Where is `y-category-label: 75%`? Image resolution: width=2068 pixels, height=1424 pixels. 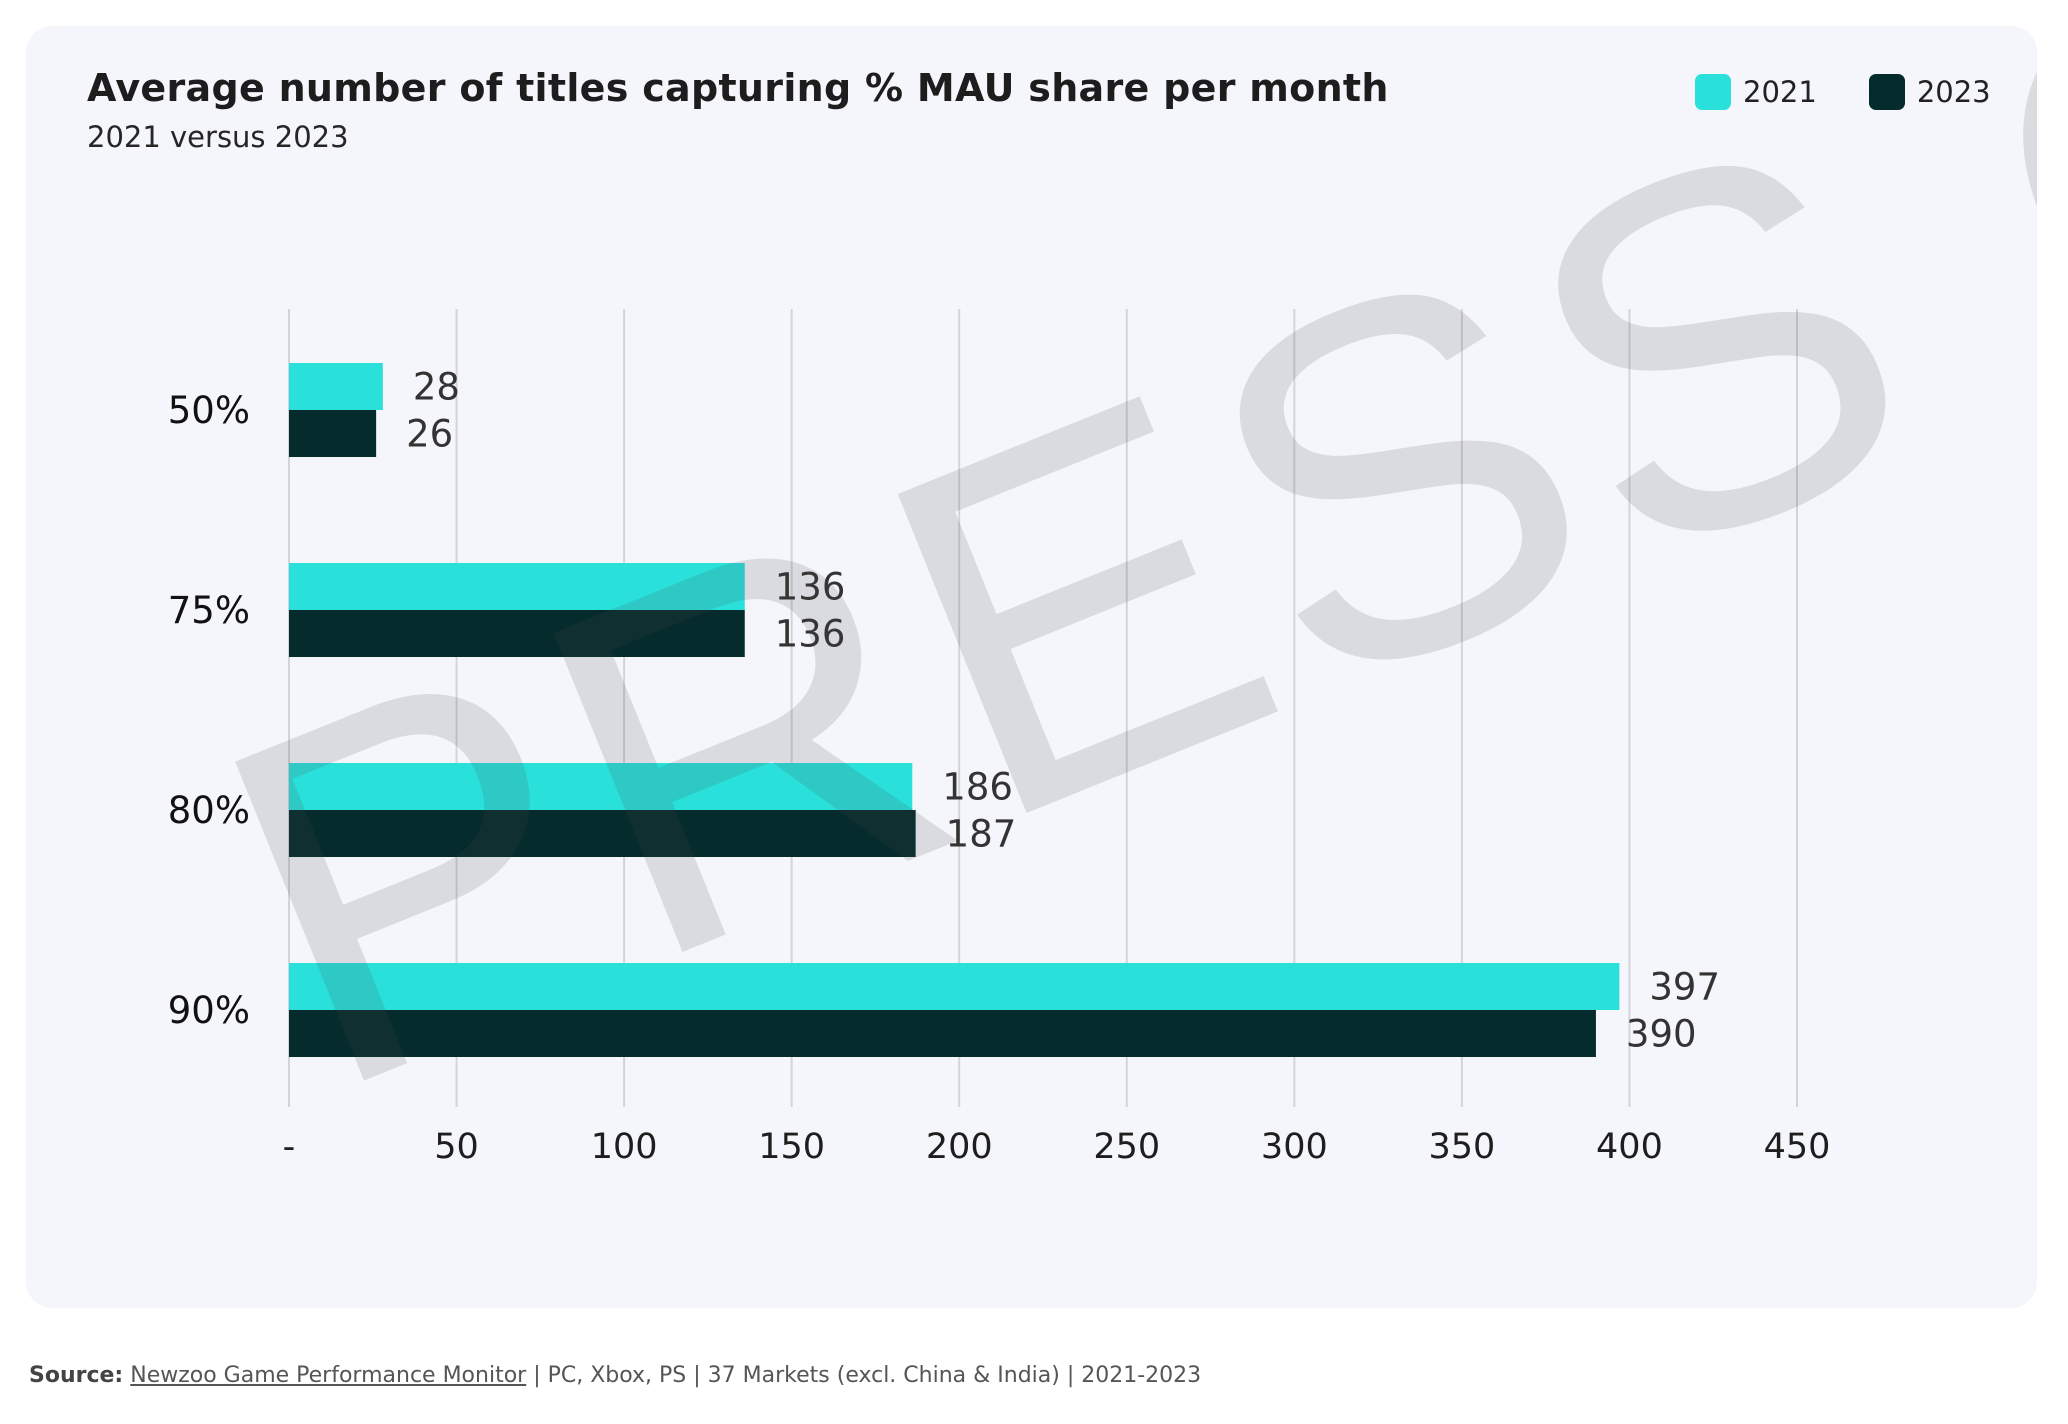
y-category-label: 75% is located at coordinates (209, 610).